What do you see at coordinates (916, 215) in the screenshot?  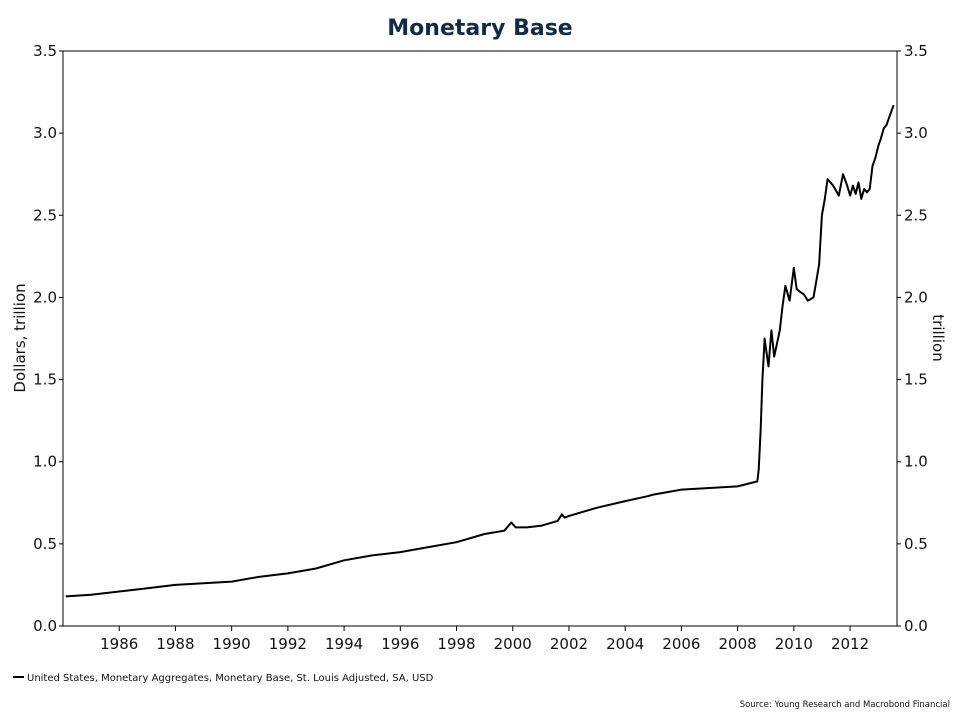 I see `y-tick-label-right: 2.5` at bounding box center [916, 215].